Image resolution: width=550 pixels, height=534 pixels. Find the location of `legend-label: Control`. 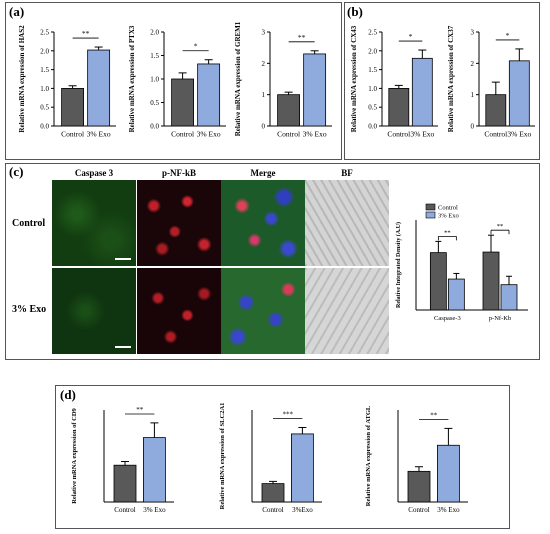

legend-label: Control is located at coordinates (448, 208).